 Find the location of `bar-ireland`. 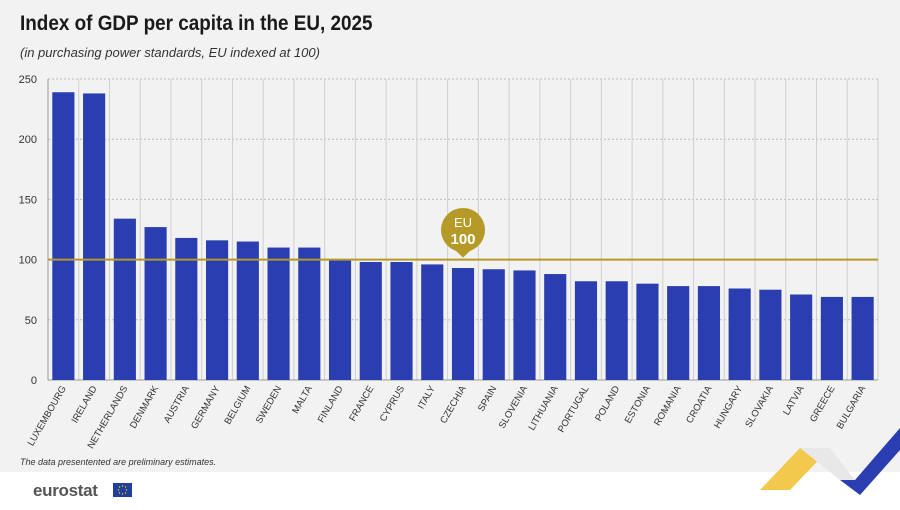

bar-ireland is located at coordinates (94, 236).